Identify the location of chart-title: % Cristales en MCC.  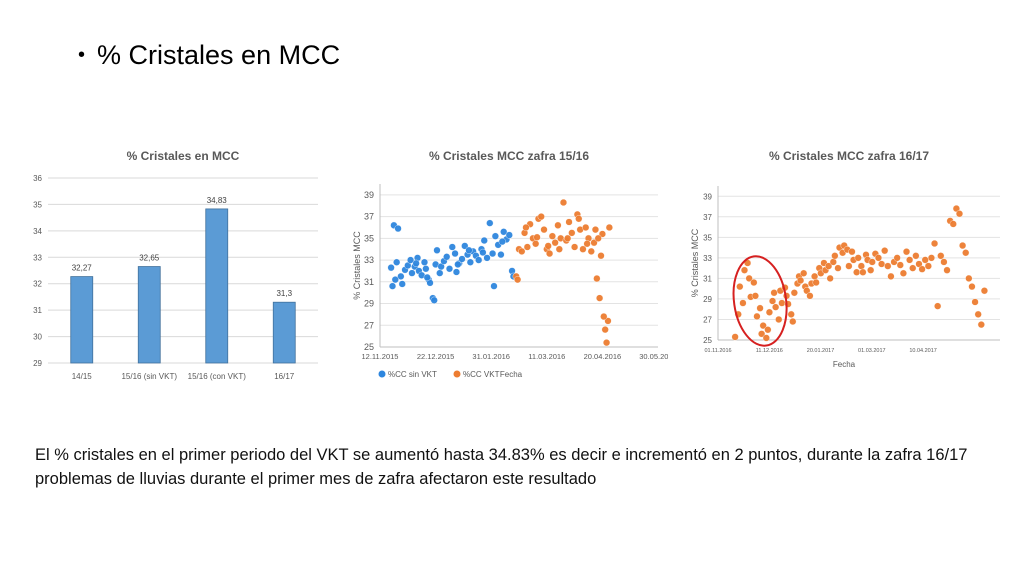
(183, 156).